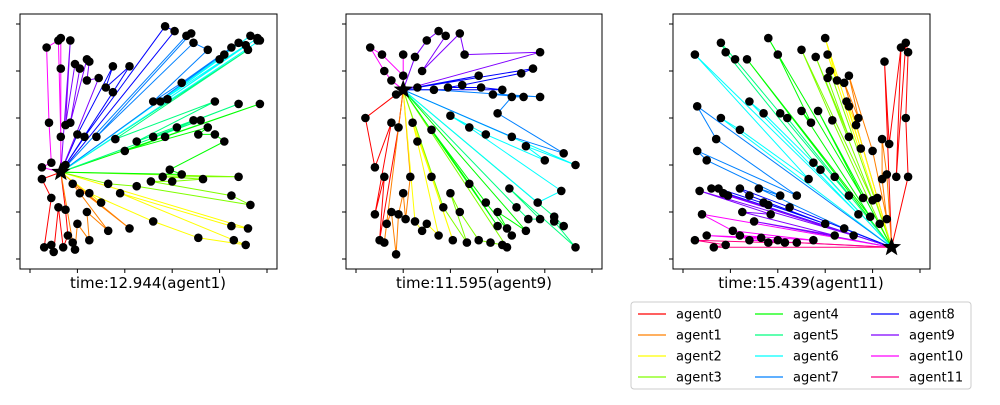 The width and height of the screenshot is (1000, 405). Describe the element at coordinates (680, 336) in the screenshot. I see `legend-entry-agent1: agent1` at that location.